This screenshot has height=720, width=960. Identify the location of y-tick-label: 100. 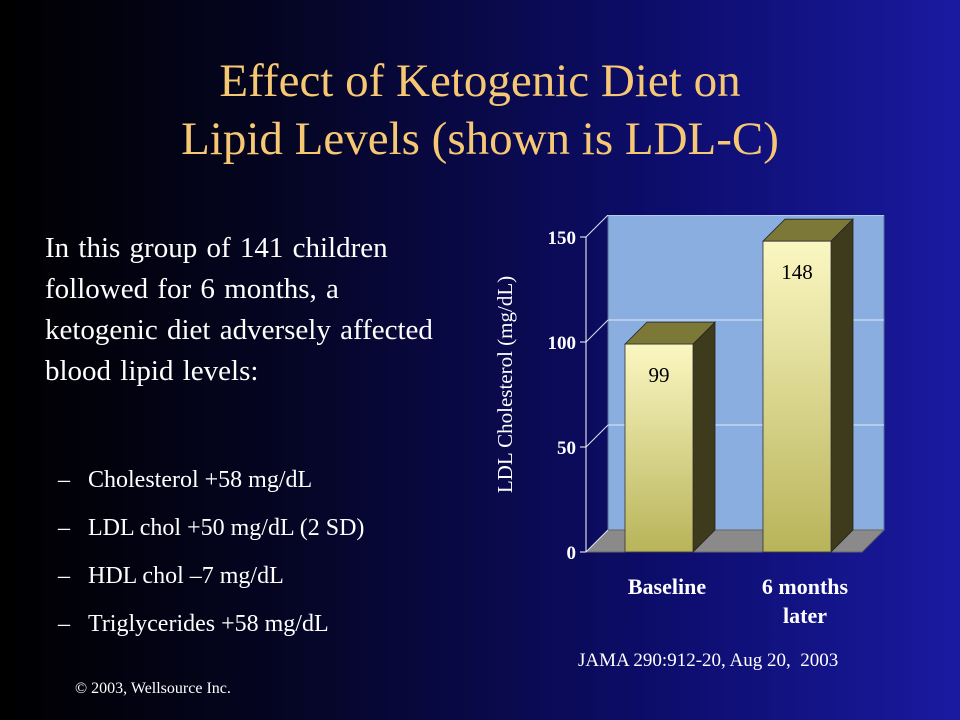
(562, 343).